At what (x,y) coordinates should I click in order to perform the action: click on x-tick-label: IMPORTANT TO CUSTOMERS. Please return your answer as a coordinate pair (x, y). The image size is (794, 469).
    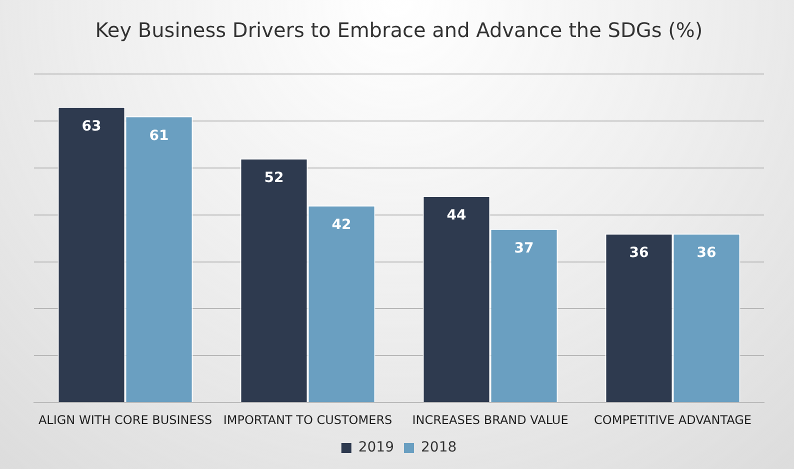
    Looking at the image, I should click on (307, 419).